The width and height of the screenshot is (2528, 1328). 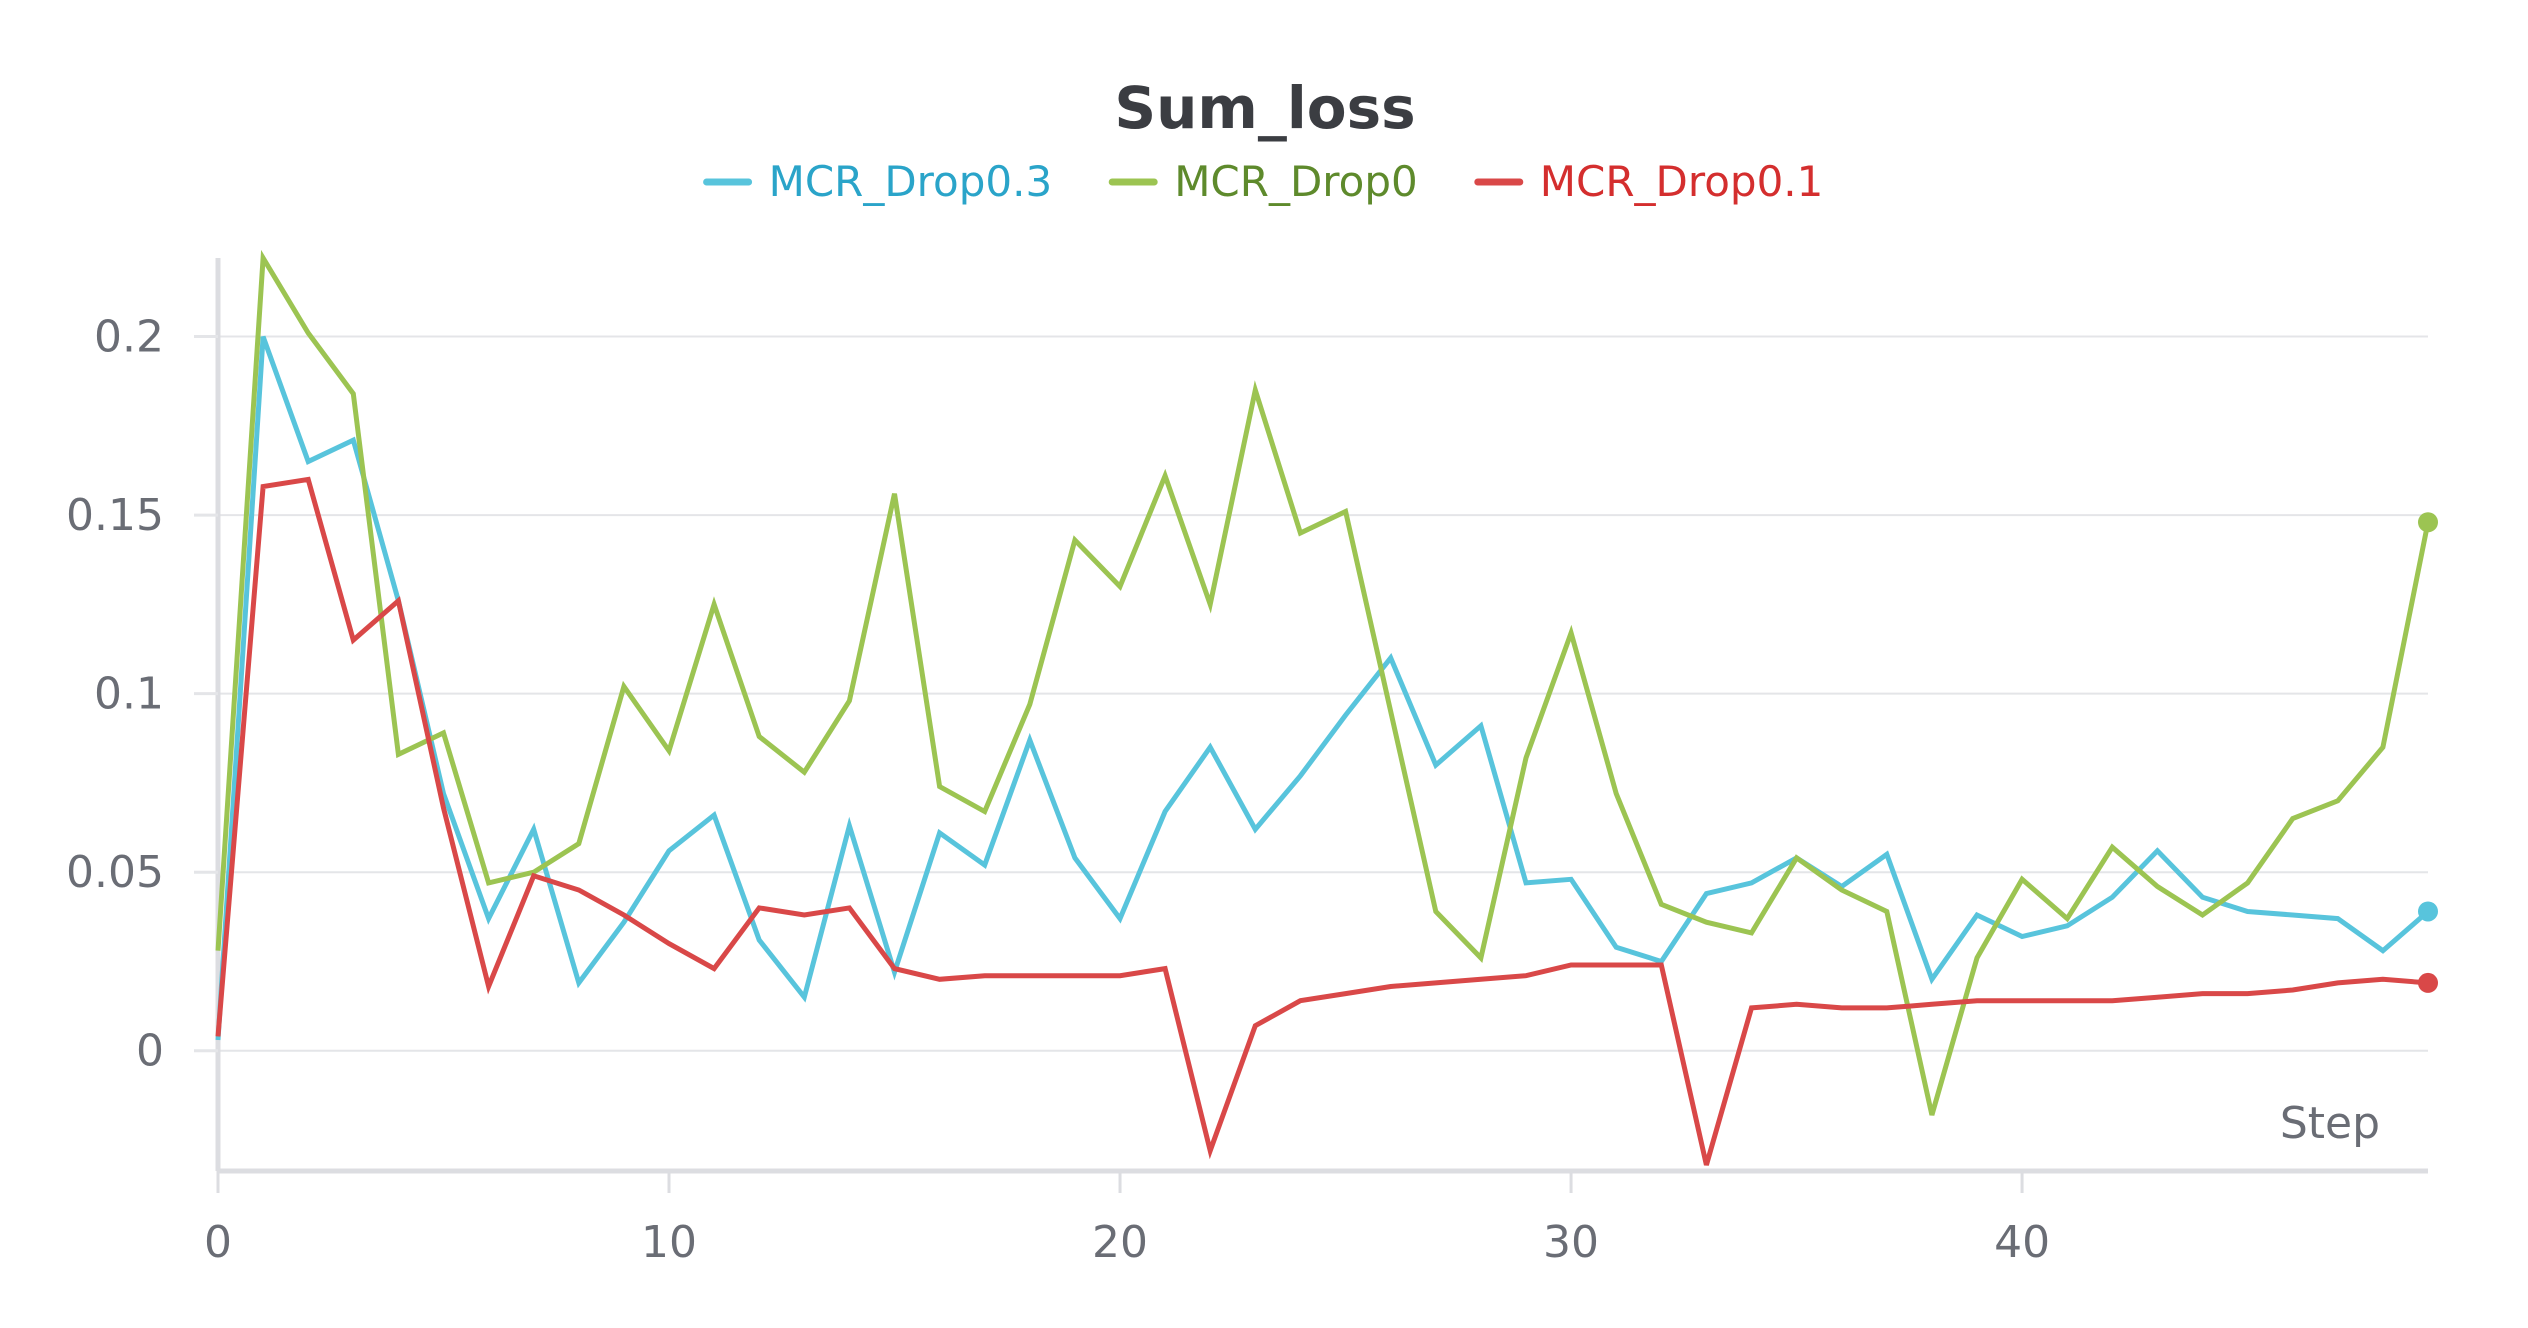 I want to click on y-tick-label-0: 0, so click(x=150, y=1051).